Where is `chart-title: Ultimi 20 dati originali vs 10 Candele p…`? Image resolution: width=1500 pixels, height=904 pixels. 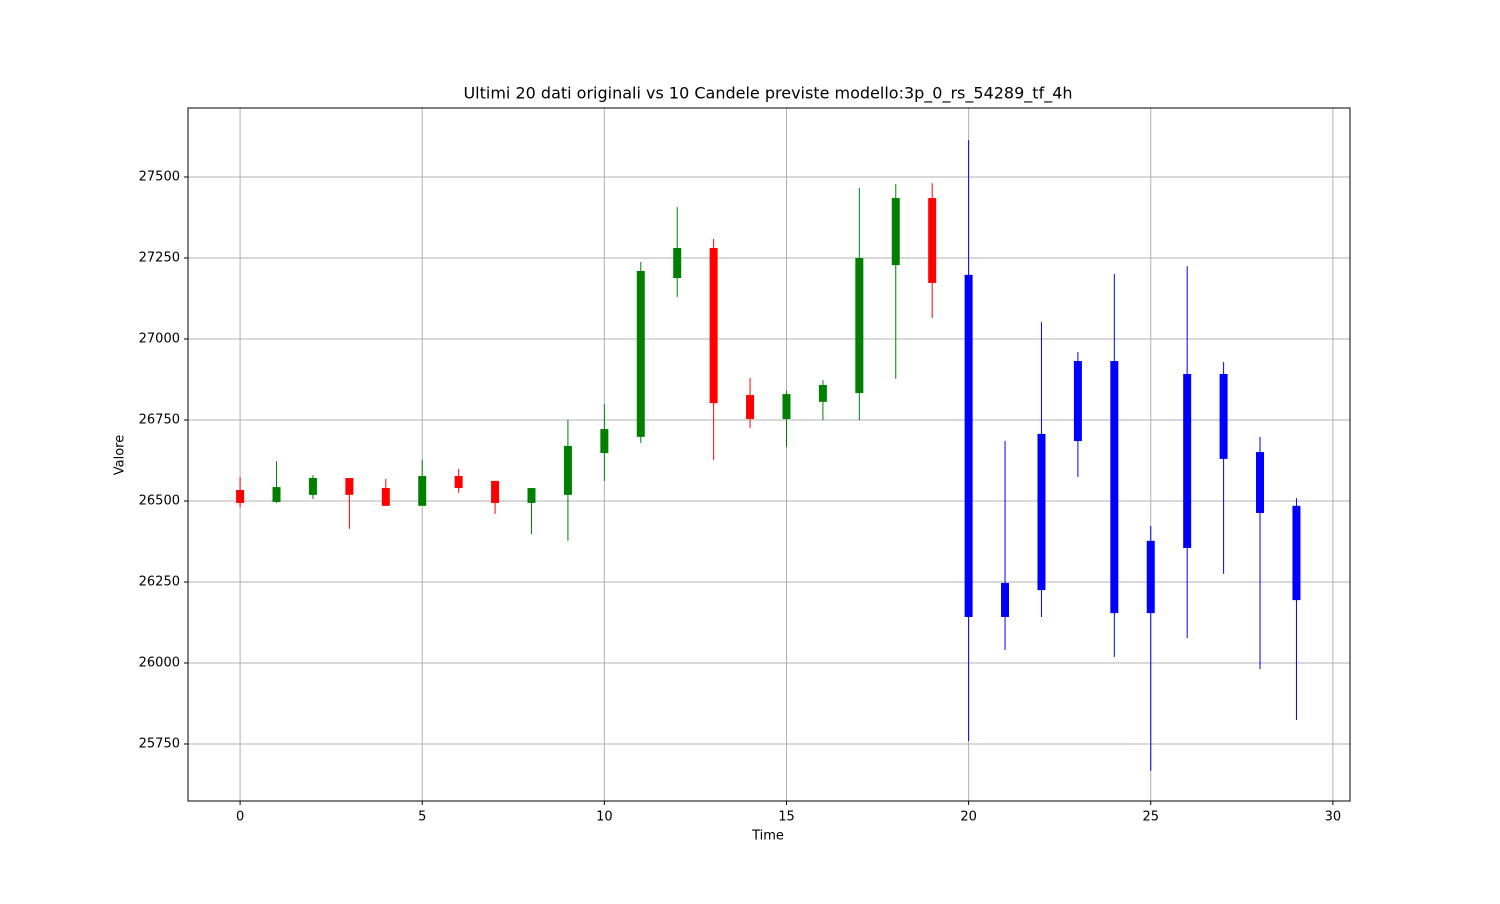 chart-title: Ultimi 20 dati originali vs 10 Candele p… is located at coordinates (767, 94).